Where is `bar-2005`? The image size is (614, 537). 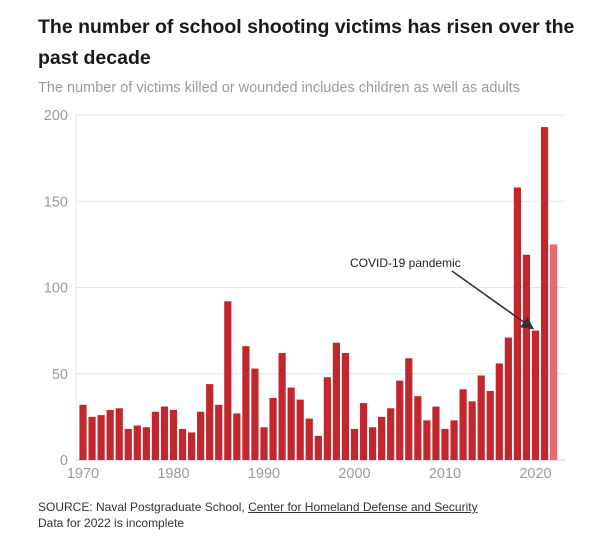
bar-2005 is located at coordinates (400, 420).